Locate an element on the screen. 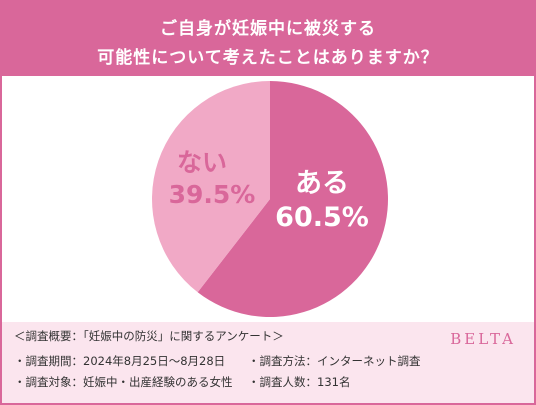 This screenshot has width=536, height=405. title-line-1: ご自身が妊娠中に被災する is located at coordinates (268, 29).